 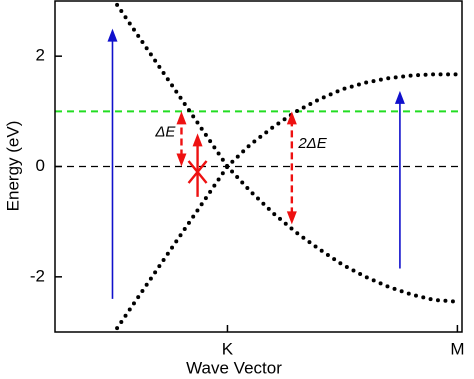 What do you see at coordinates (312, 143) in the screenshot?
I see `annotation: 2ΔE` at bounding box center [312, 143].